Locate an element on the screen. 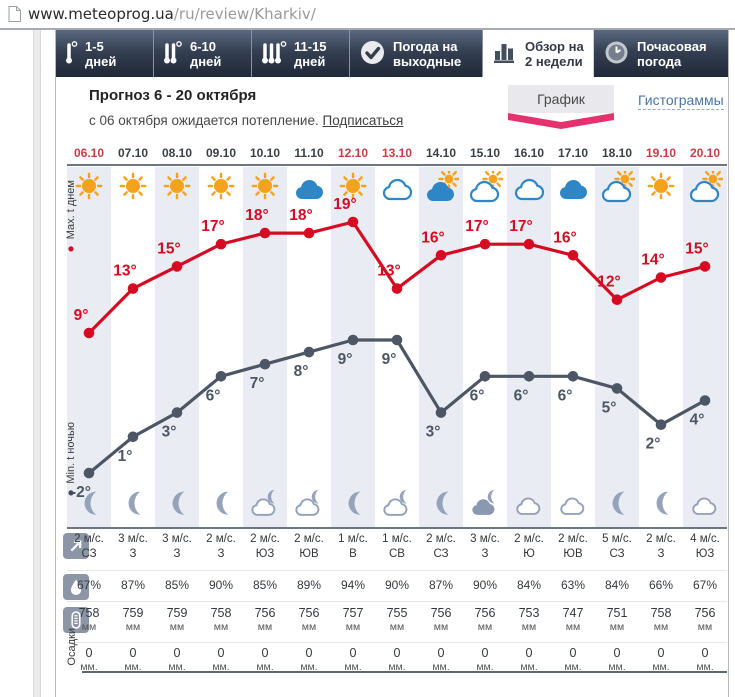  svg-text: -2° is located at coordinates (81, 492).